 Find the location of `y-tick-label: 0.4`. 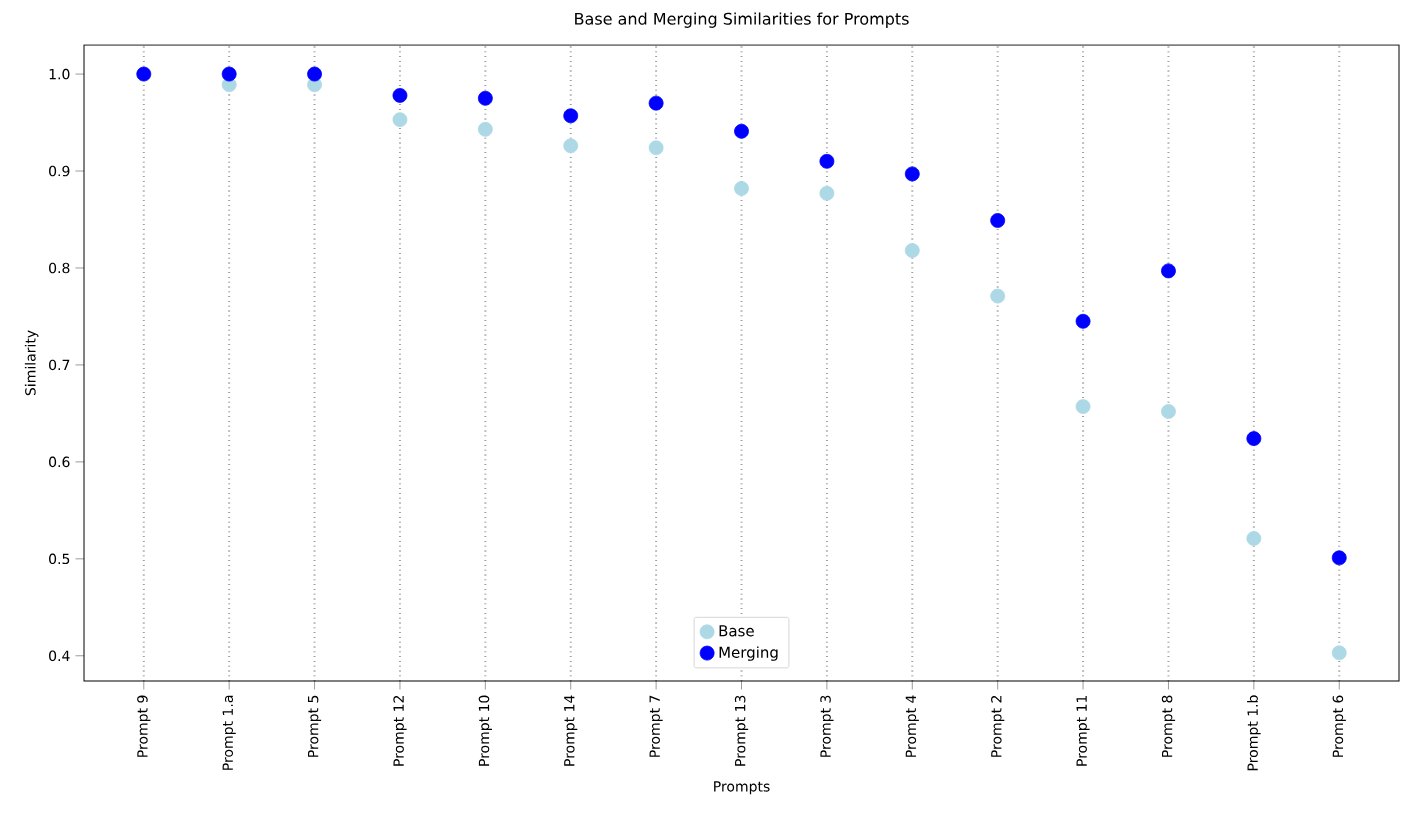

y-tick-label: 0.4 is located at coordinates (59, 656).